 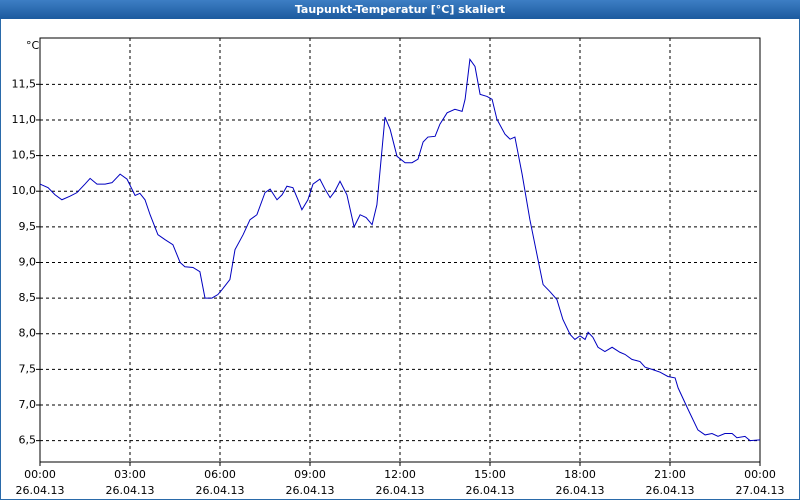 I want to click on title-bar, so click(x=400, y=9).